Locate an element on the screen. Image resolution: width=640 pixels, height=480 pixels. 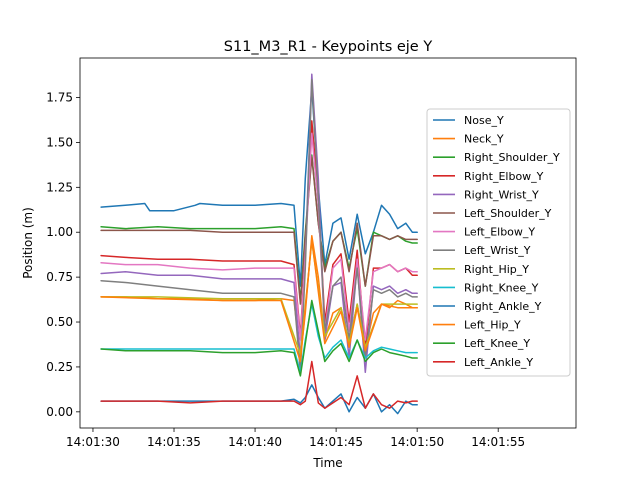
y-axis-label: Position (m) is located at coordinates (28, 243).